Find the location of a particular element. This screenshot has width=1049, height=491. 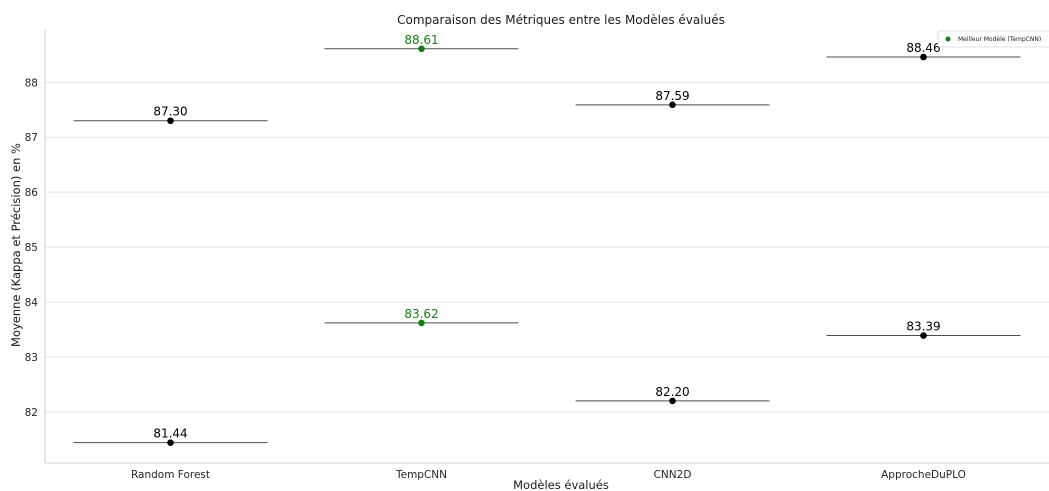

y-tick-label: 86 is located at coordinates (32, 193).